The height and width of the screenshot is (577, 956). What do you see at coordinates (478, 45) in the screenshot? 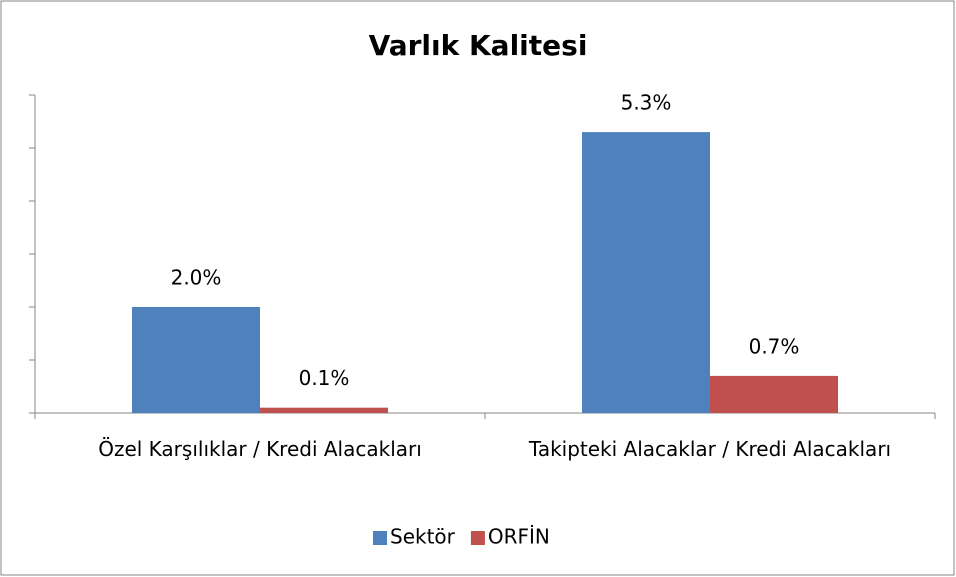
I see `chart-title: Varlık Kalitesi` at bounding box center [478, 45].